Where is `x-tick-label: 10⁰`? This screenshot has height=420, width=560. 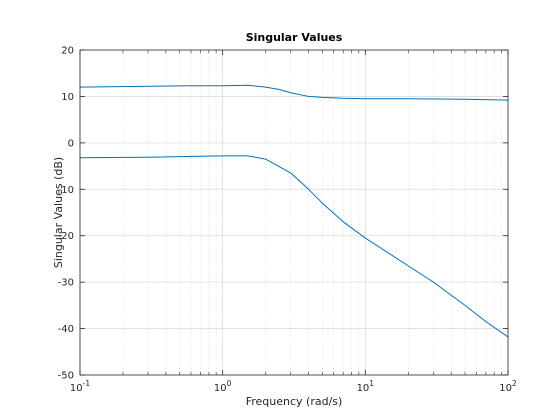 x-tick-label: 10⁰ is located at coordinates (223, 386).